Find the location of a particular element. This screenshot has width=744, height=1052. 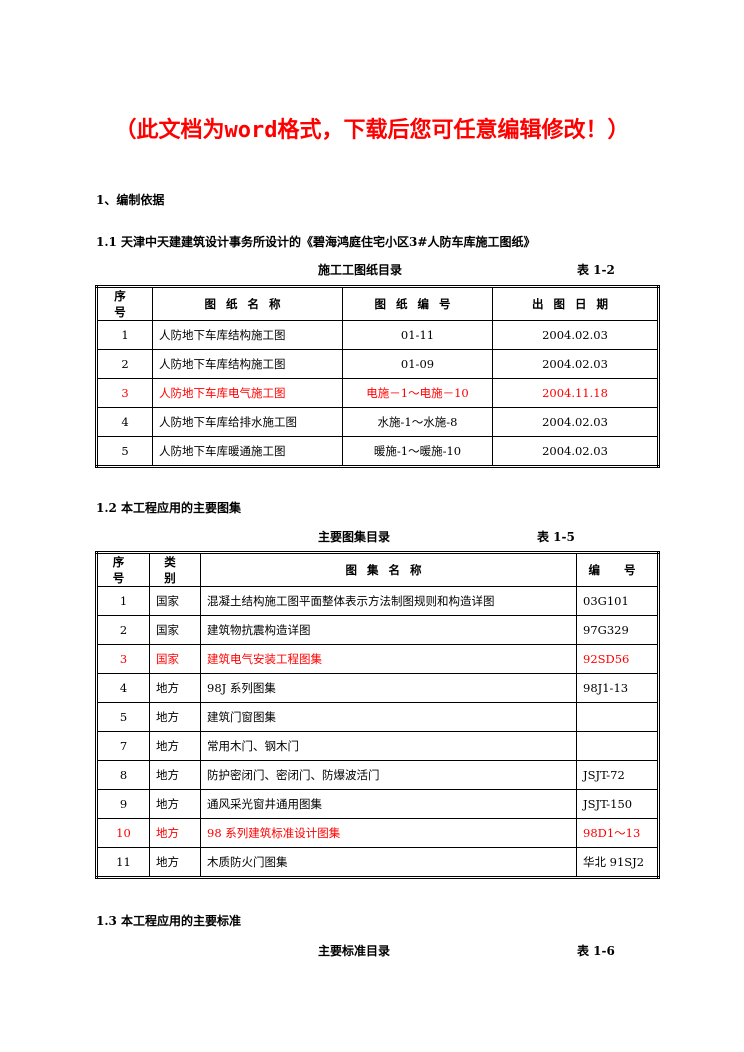

table-cell: 建筑门窗图集 is located at coordinates (388, 717).